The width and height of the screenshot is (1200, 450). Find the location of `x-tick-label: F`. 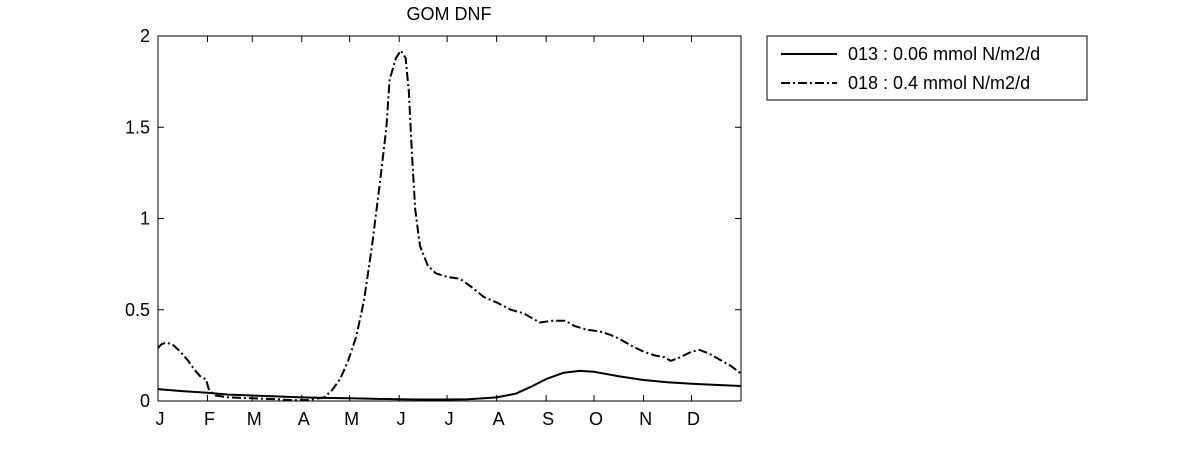

x-tick-label: F is located at coordinates (209, 419).